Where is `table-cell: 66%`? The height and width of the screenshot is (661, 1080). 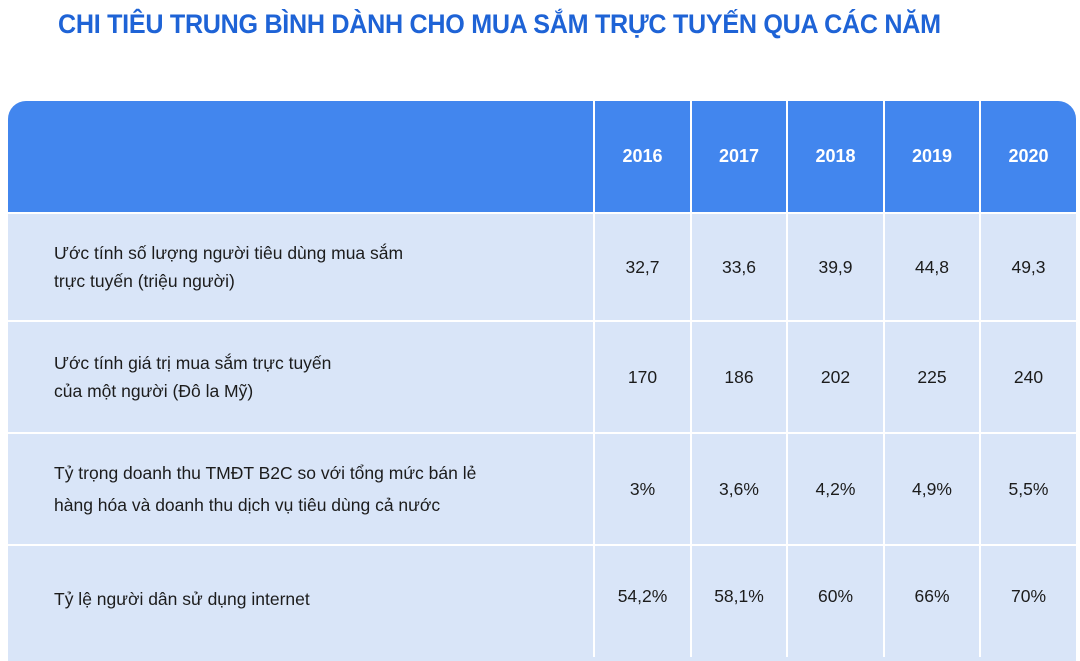 table-cell: 66% is located at coordinates (931, 600).